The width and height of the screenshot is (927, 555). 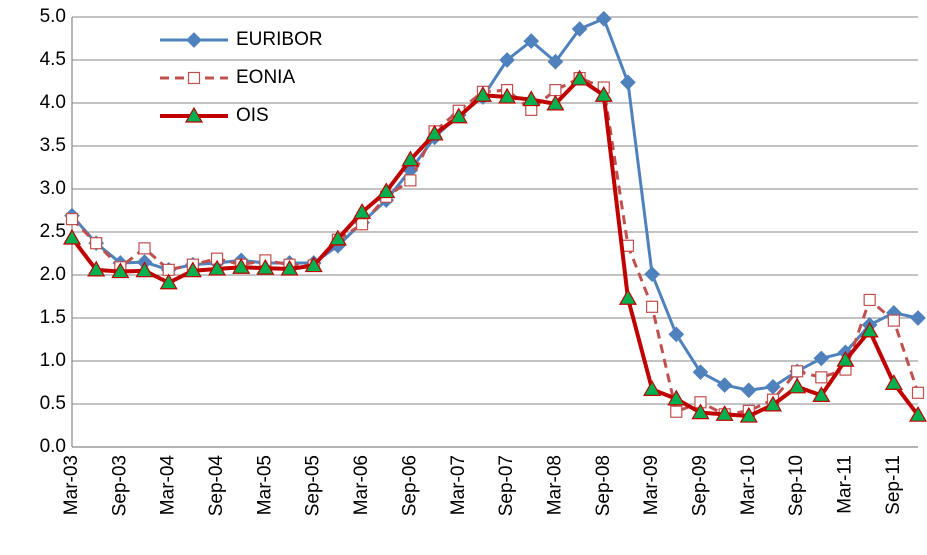 I want to click on x-tick-label: Mar-04, so click(x=168, y=485).